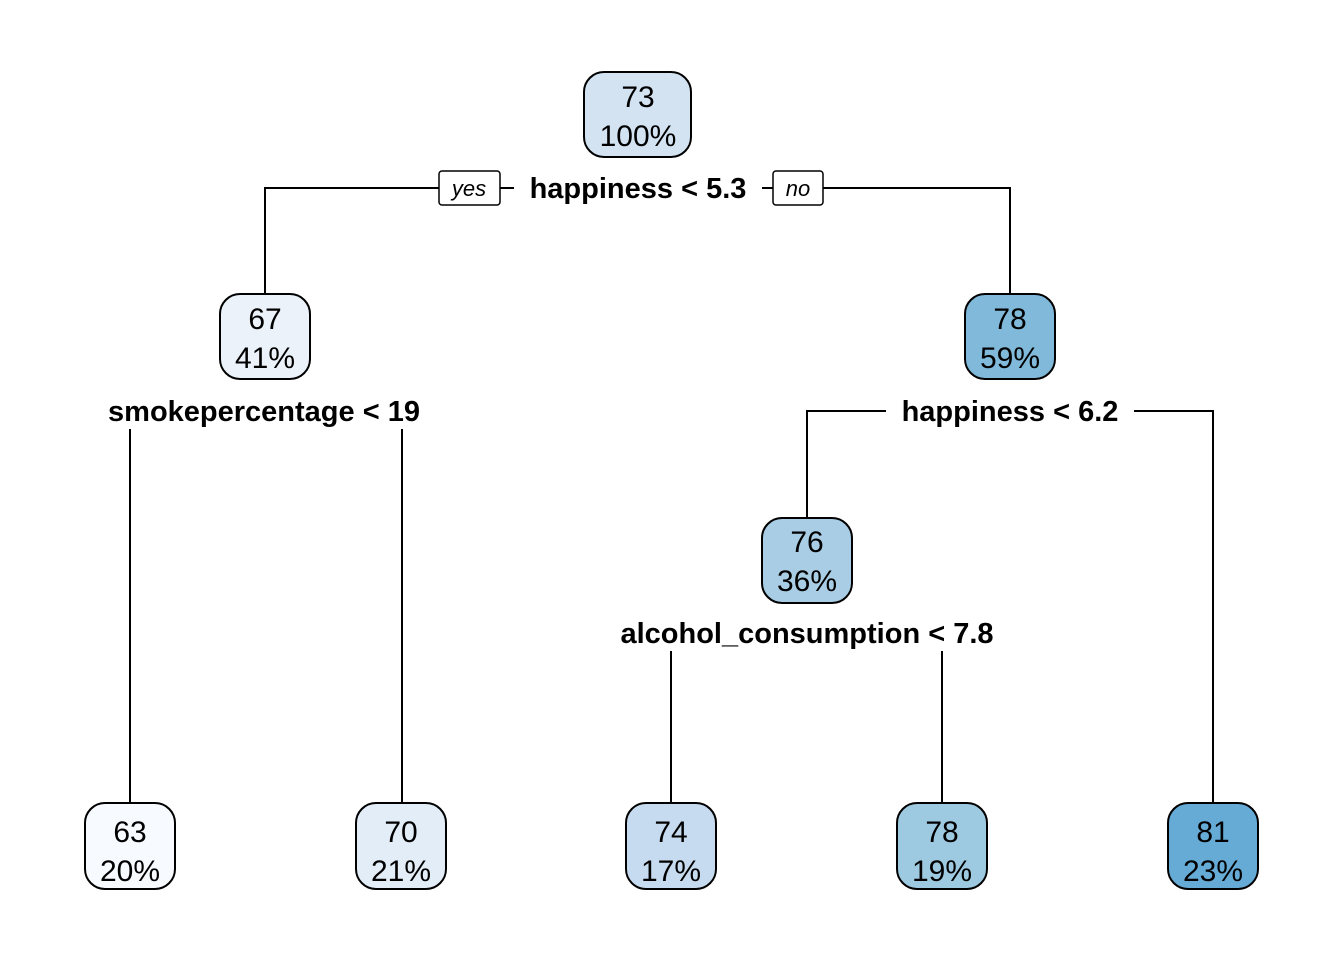  I want to click on node-value: 67, so click(264, 319).